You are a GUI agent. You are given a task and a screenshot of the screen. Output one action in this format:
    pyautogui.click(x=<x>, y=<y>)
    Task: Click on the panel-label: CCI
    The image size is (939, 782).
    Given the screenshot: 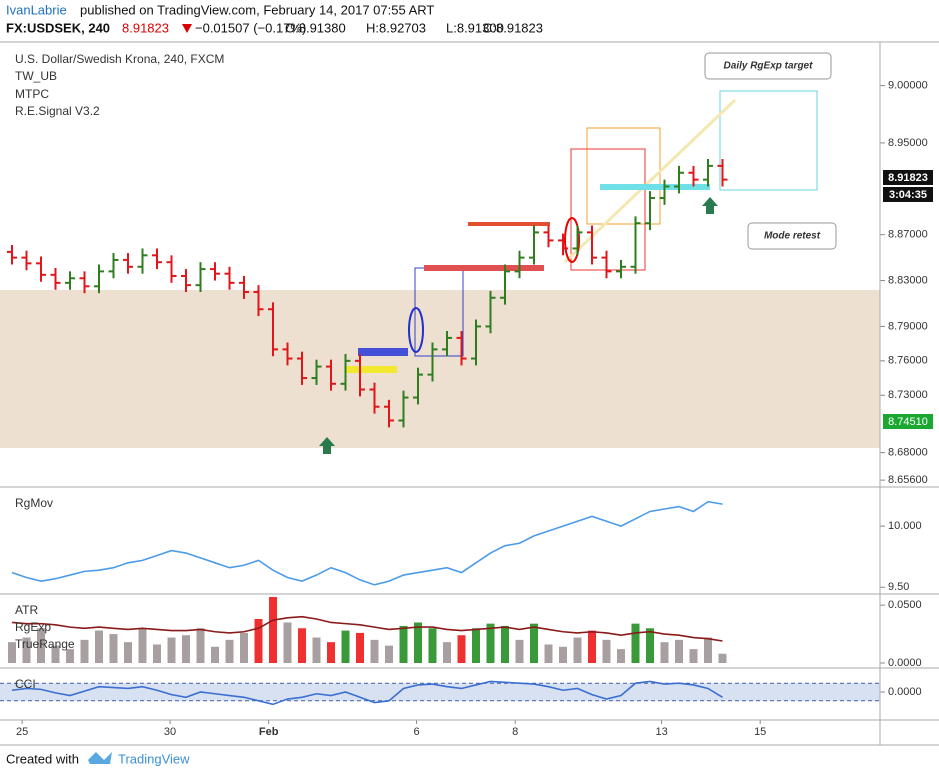 What is the action you would take?
    pyautogui.click(x=25, y=684)
    